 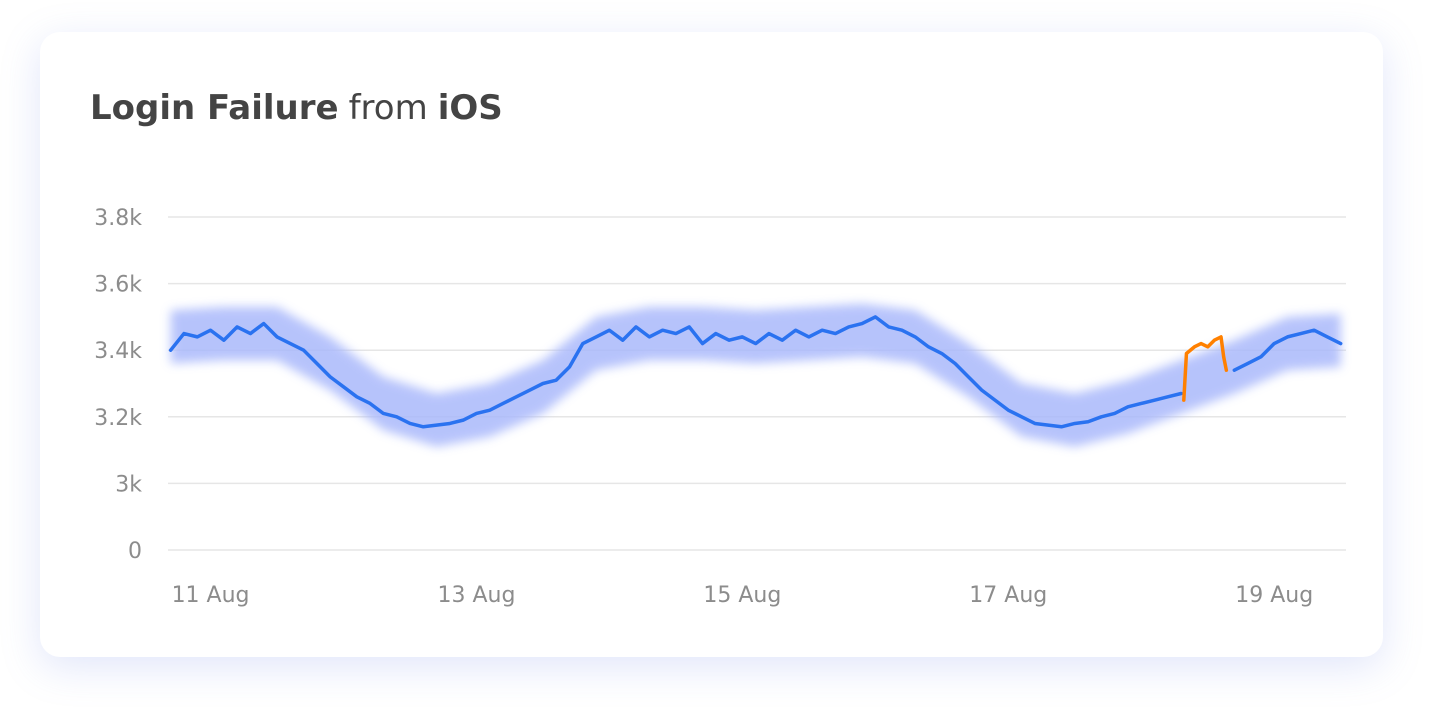 I want to click on y-tick-label: 3.4k, so click(x=118, y=351).